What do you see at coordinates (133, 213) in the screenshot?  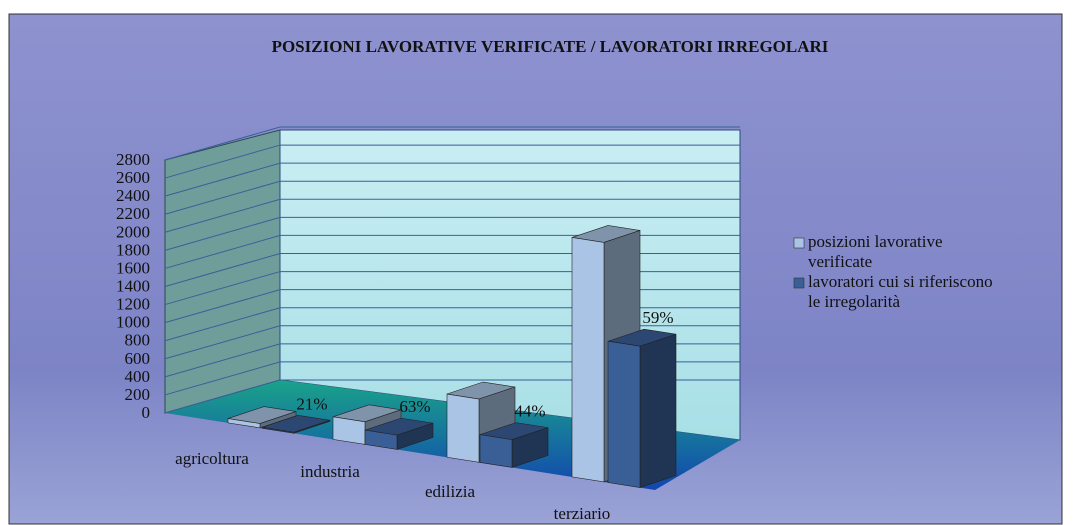 I see `y-tick-label: 2200` at bounding box center [133, 213].